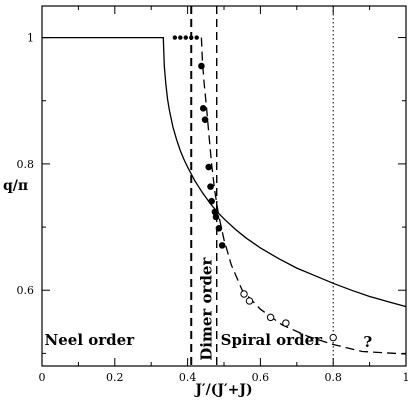 The width and height of the screenshot is (415, 413). What do you see at coordinates (406, 377) in the screenshot?
I see `x-tick-label: 1` at bounding box center [406, 377].